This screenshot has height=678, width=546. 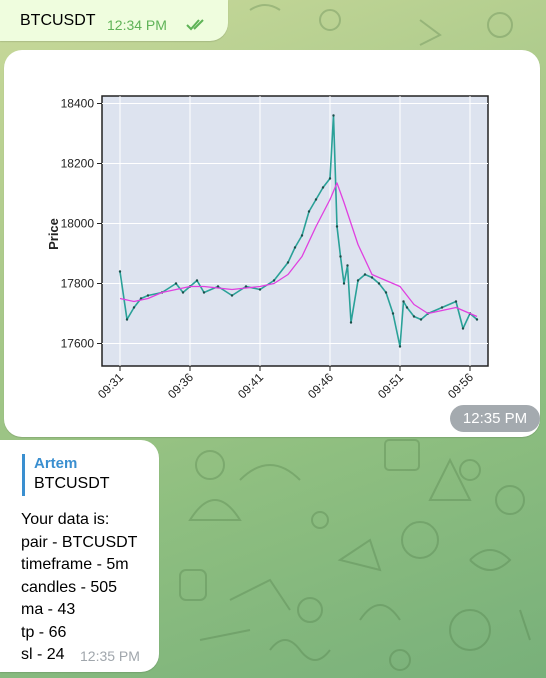 I want to click on message-time: 12:34 PM, so click(x=137, y=25).